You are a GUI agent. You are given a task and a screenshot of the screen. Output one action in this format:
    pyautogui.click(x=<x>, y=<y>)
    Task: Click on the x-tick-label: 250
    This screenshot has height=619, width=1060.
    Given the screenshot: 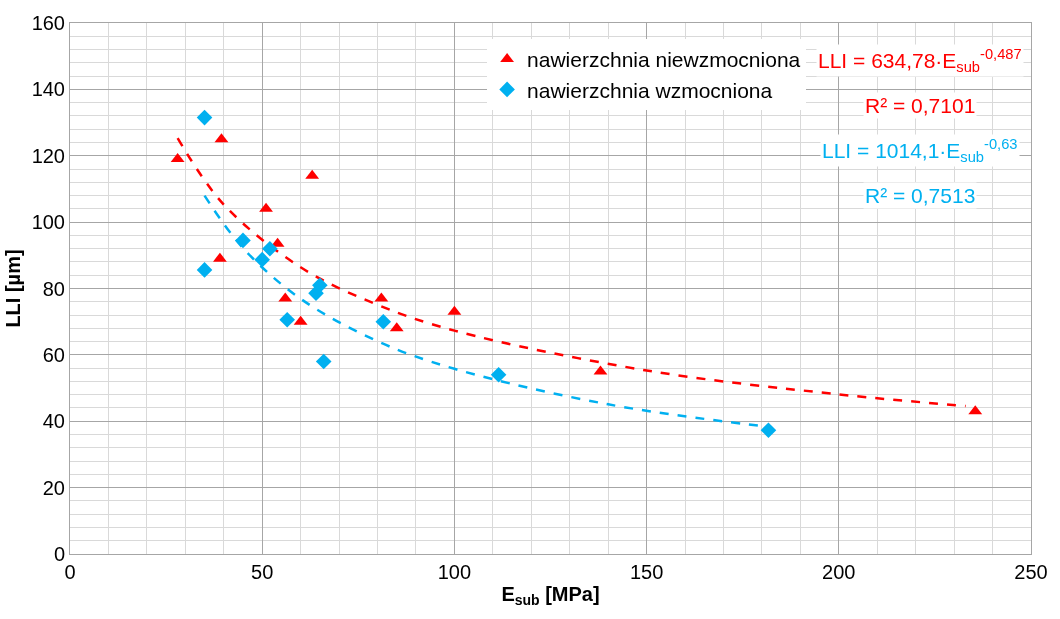 What is the action you would take?
    pyautogui.click(x=1031, y=572)
    